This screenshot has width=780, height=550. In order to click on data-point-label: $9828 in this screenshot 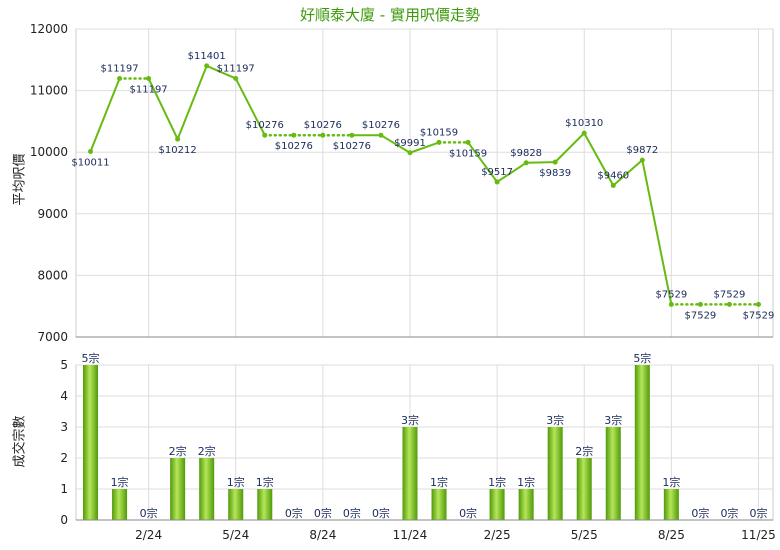, I will do `click(526, 153)`.